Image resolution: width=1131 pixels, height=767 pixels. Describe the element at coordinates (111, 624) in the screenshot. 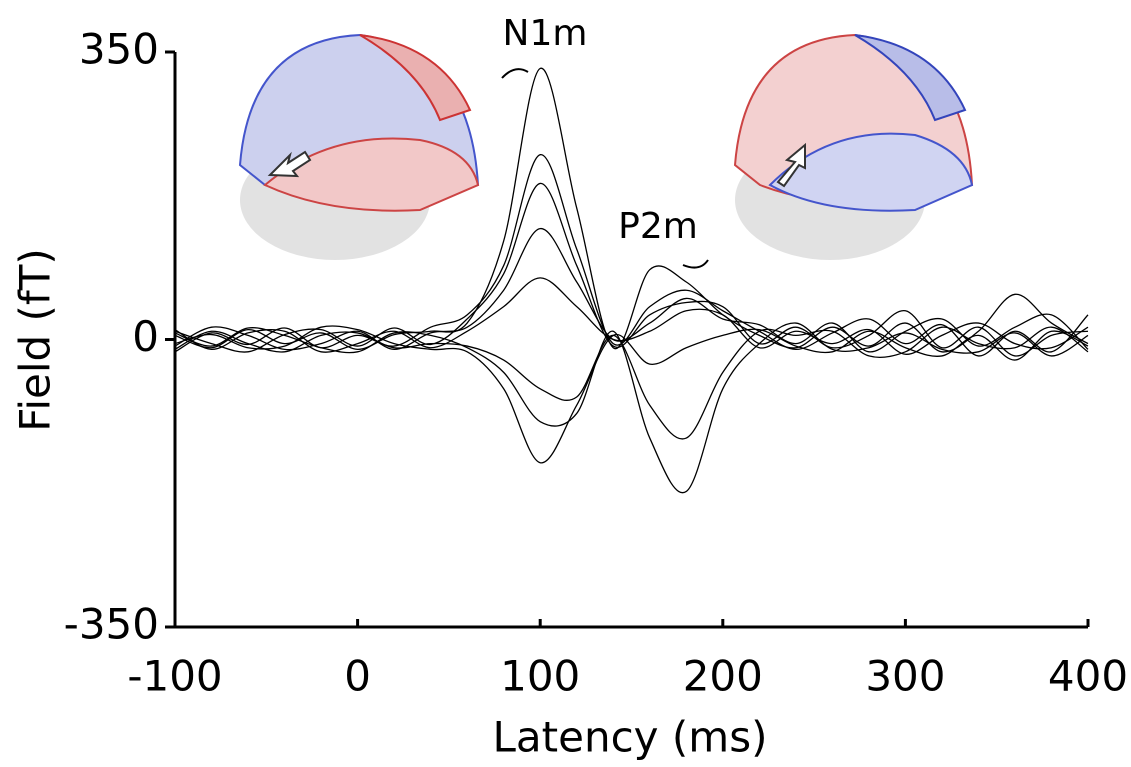

I see `y-tick-label: -350` at that location.